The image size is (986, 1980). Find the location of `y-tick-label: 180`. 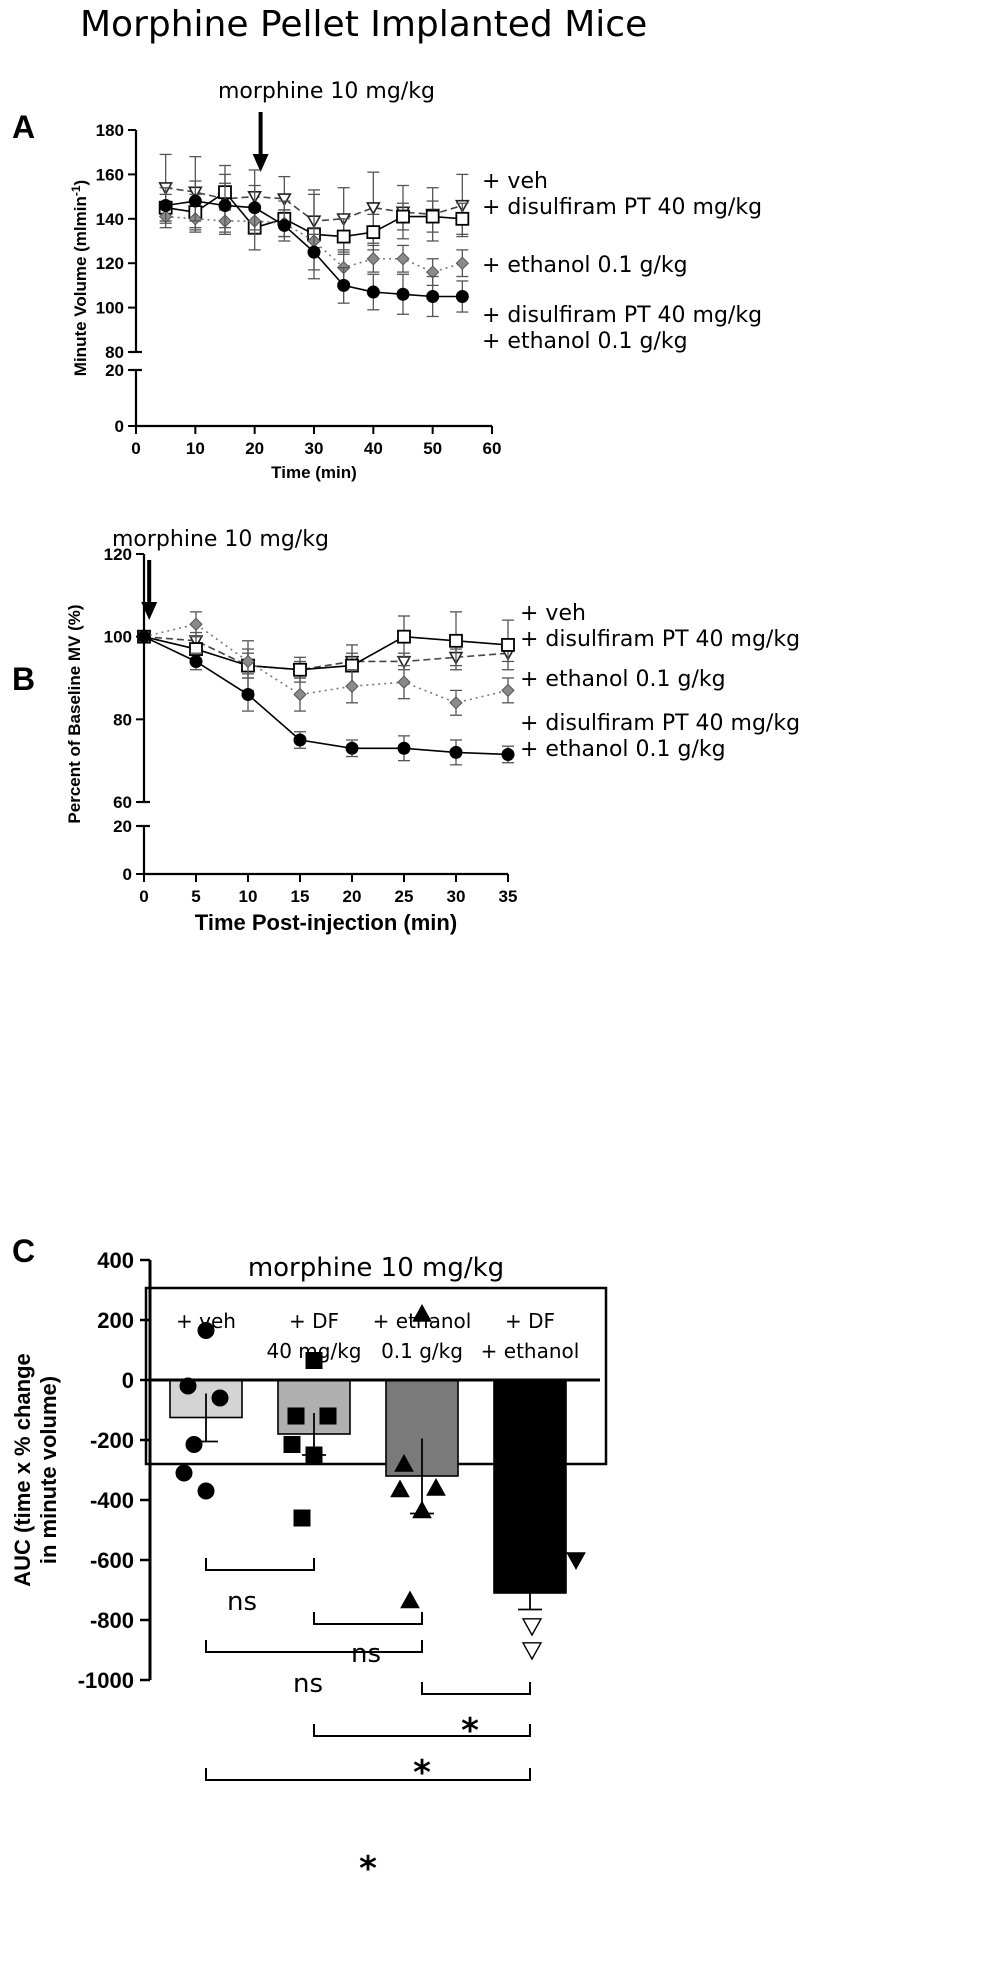

y-tick-label: 180 is located at coordinates (110, 130).